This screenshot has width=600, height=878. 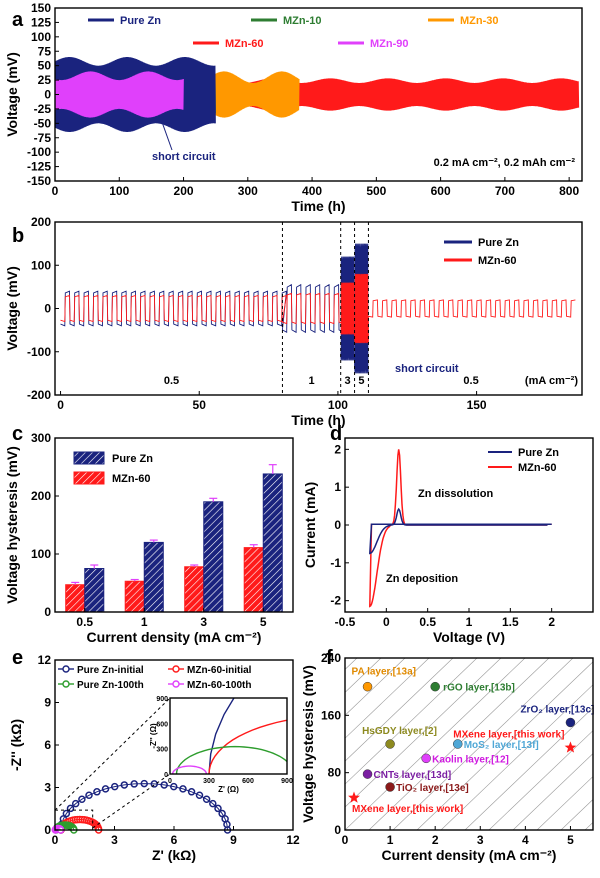 What do you see at coordinates (47, 788) in the screenshot?
I see `y-tick-label: 3` at bounding box center [47, 788].